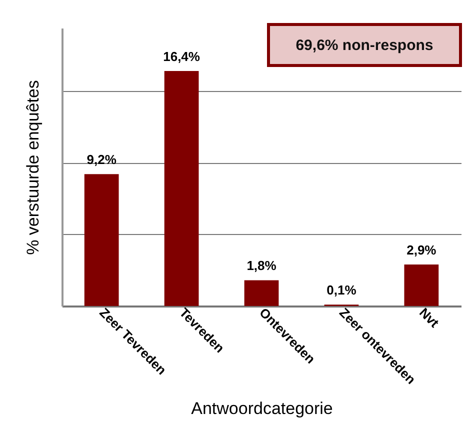 The image size is (473, 431). What do you see at coordinates (101, 160) in the screenshot?
I see `data-label: 9,2%` at bounding box center [101, 160].